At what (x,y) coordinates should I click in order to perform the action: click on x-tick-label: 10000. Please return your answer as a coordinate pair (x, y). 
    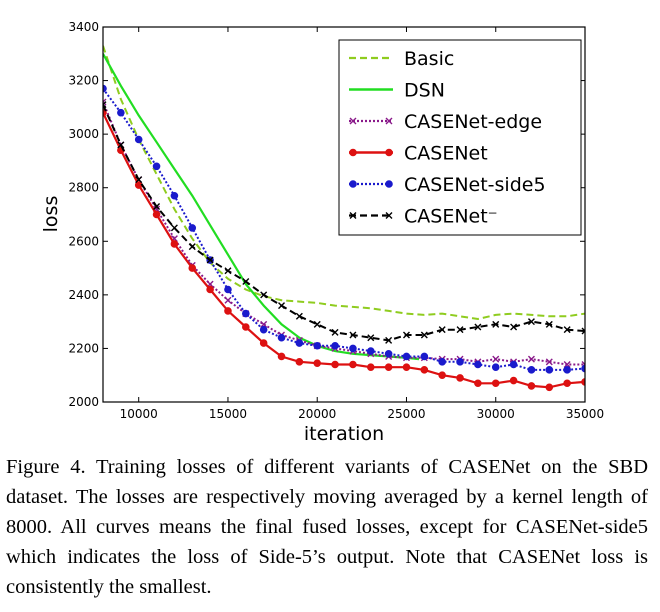
    Looking at the image, I should click on (139, 414).